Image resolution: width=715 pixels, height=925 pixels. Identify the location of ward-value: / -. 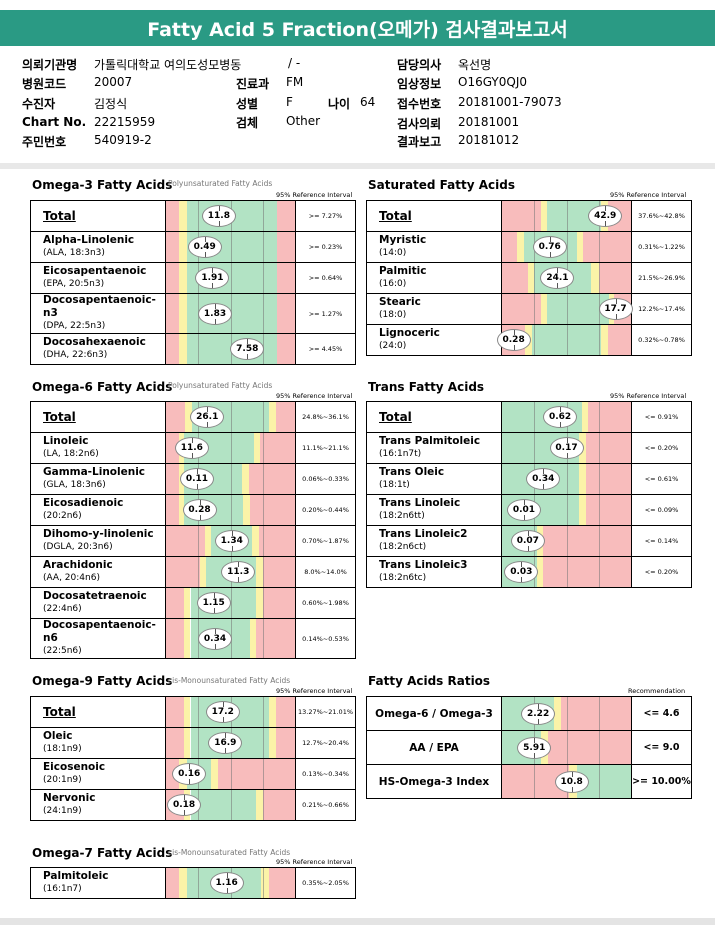
(294, 63).